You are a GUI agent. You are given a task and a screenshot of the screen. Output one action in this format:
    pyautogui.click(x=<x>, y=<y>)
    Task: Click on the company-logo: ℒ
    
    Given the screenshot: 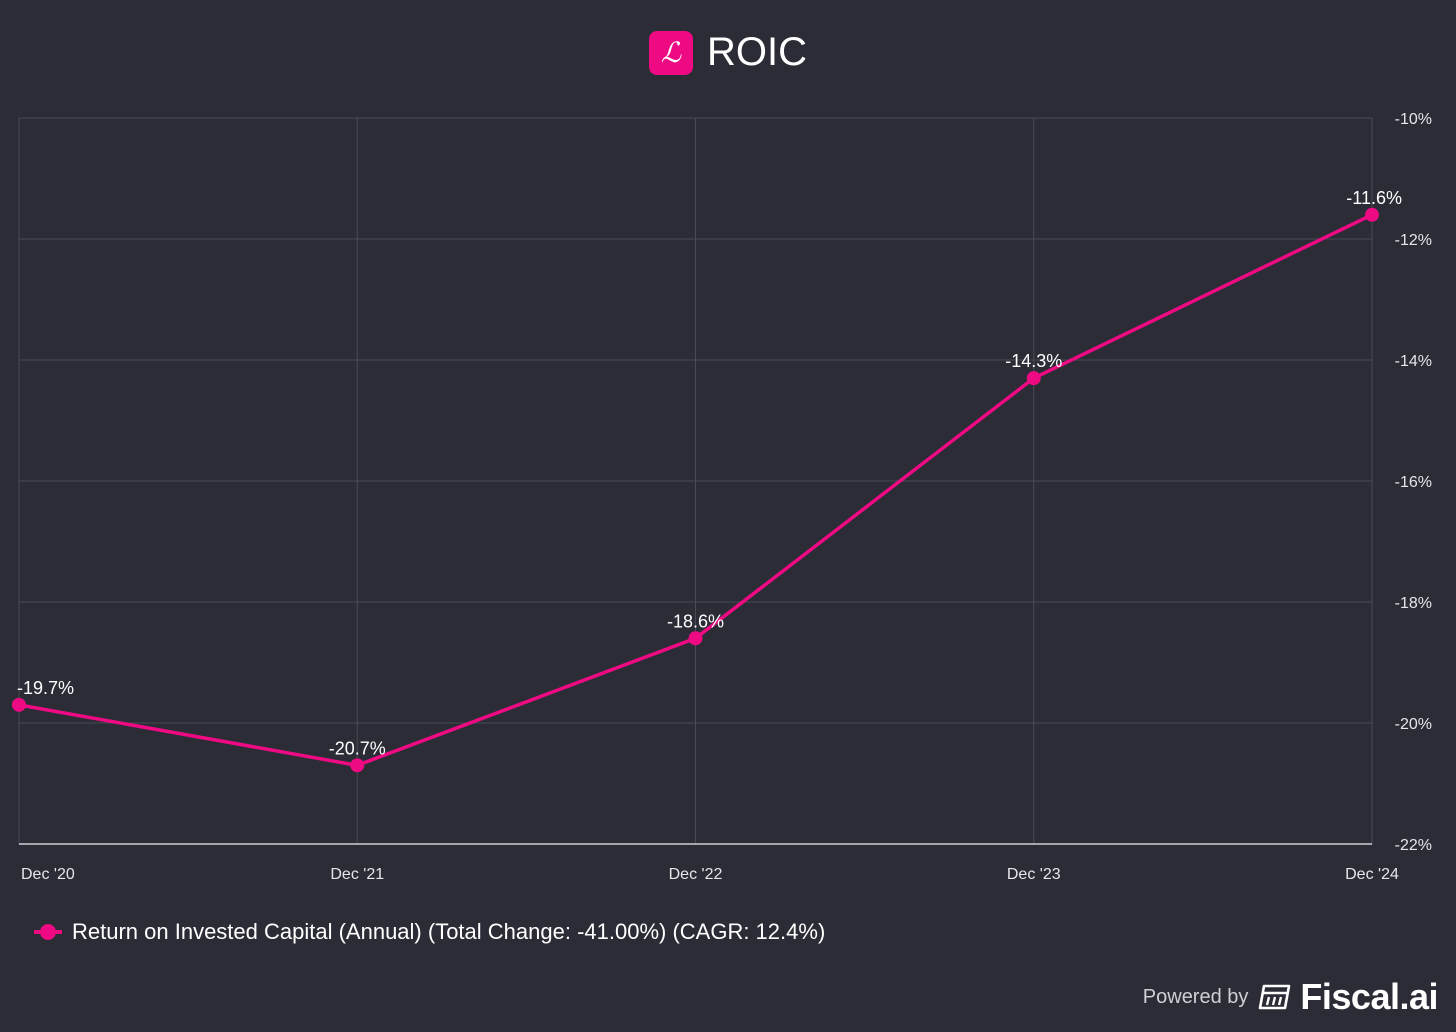 What is the action you would take?
    pyautogui.click(x=671, y=52)
    